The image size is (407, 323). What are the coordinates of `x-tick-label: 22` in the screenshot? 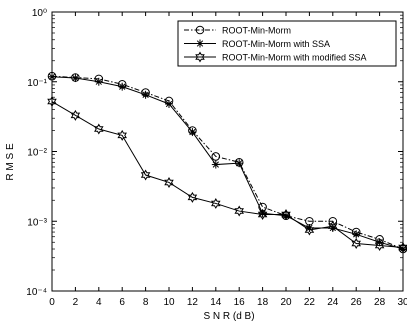 It's located at (310, 302).